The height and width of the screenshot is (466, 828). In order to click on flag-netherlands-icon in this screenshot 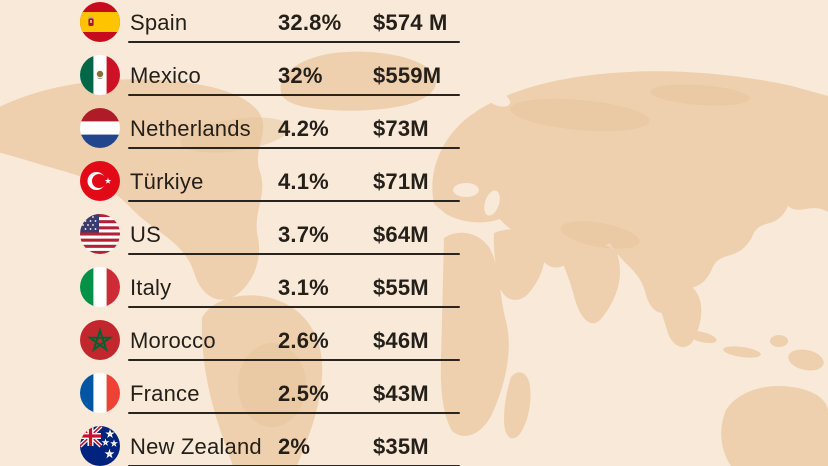, I will do `click(100, 128)`.